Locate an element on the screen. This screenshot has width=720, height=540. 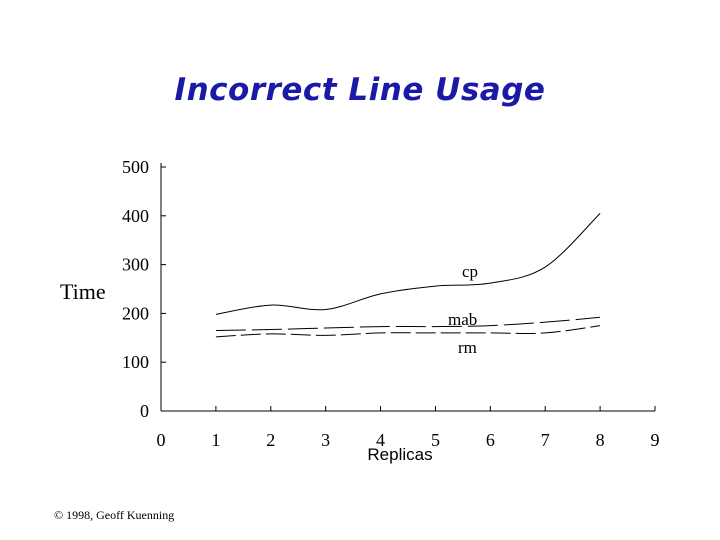
x-axis-title: Replicas is located at coordinates (399, 454).